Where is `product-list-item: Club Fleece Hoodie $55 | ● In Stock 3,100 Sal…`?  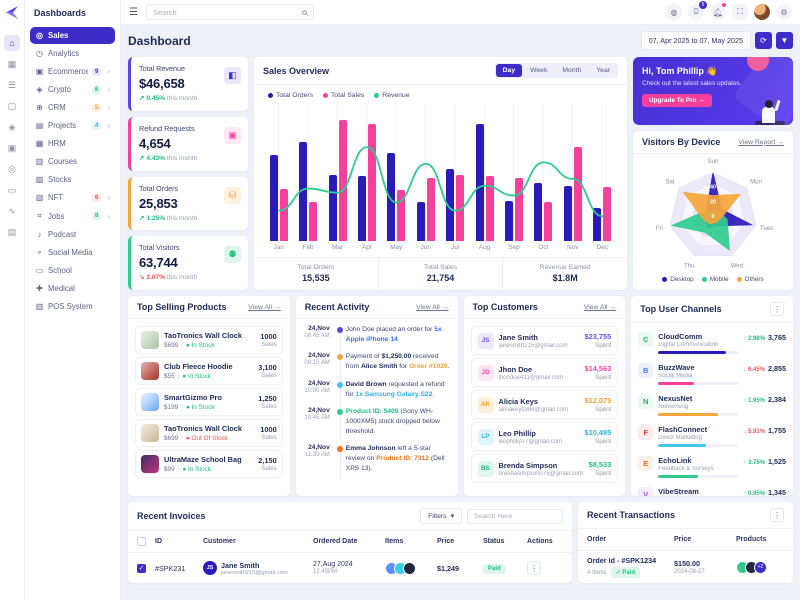
product-list-item: Club Fleece Hoodie $55 | ● In Stock 3,100 Sal… is located at coordinates (209, 371).